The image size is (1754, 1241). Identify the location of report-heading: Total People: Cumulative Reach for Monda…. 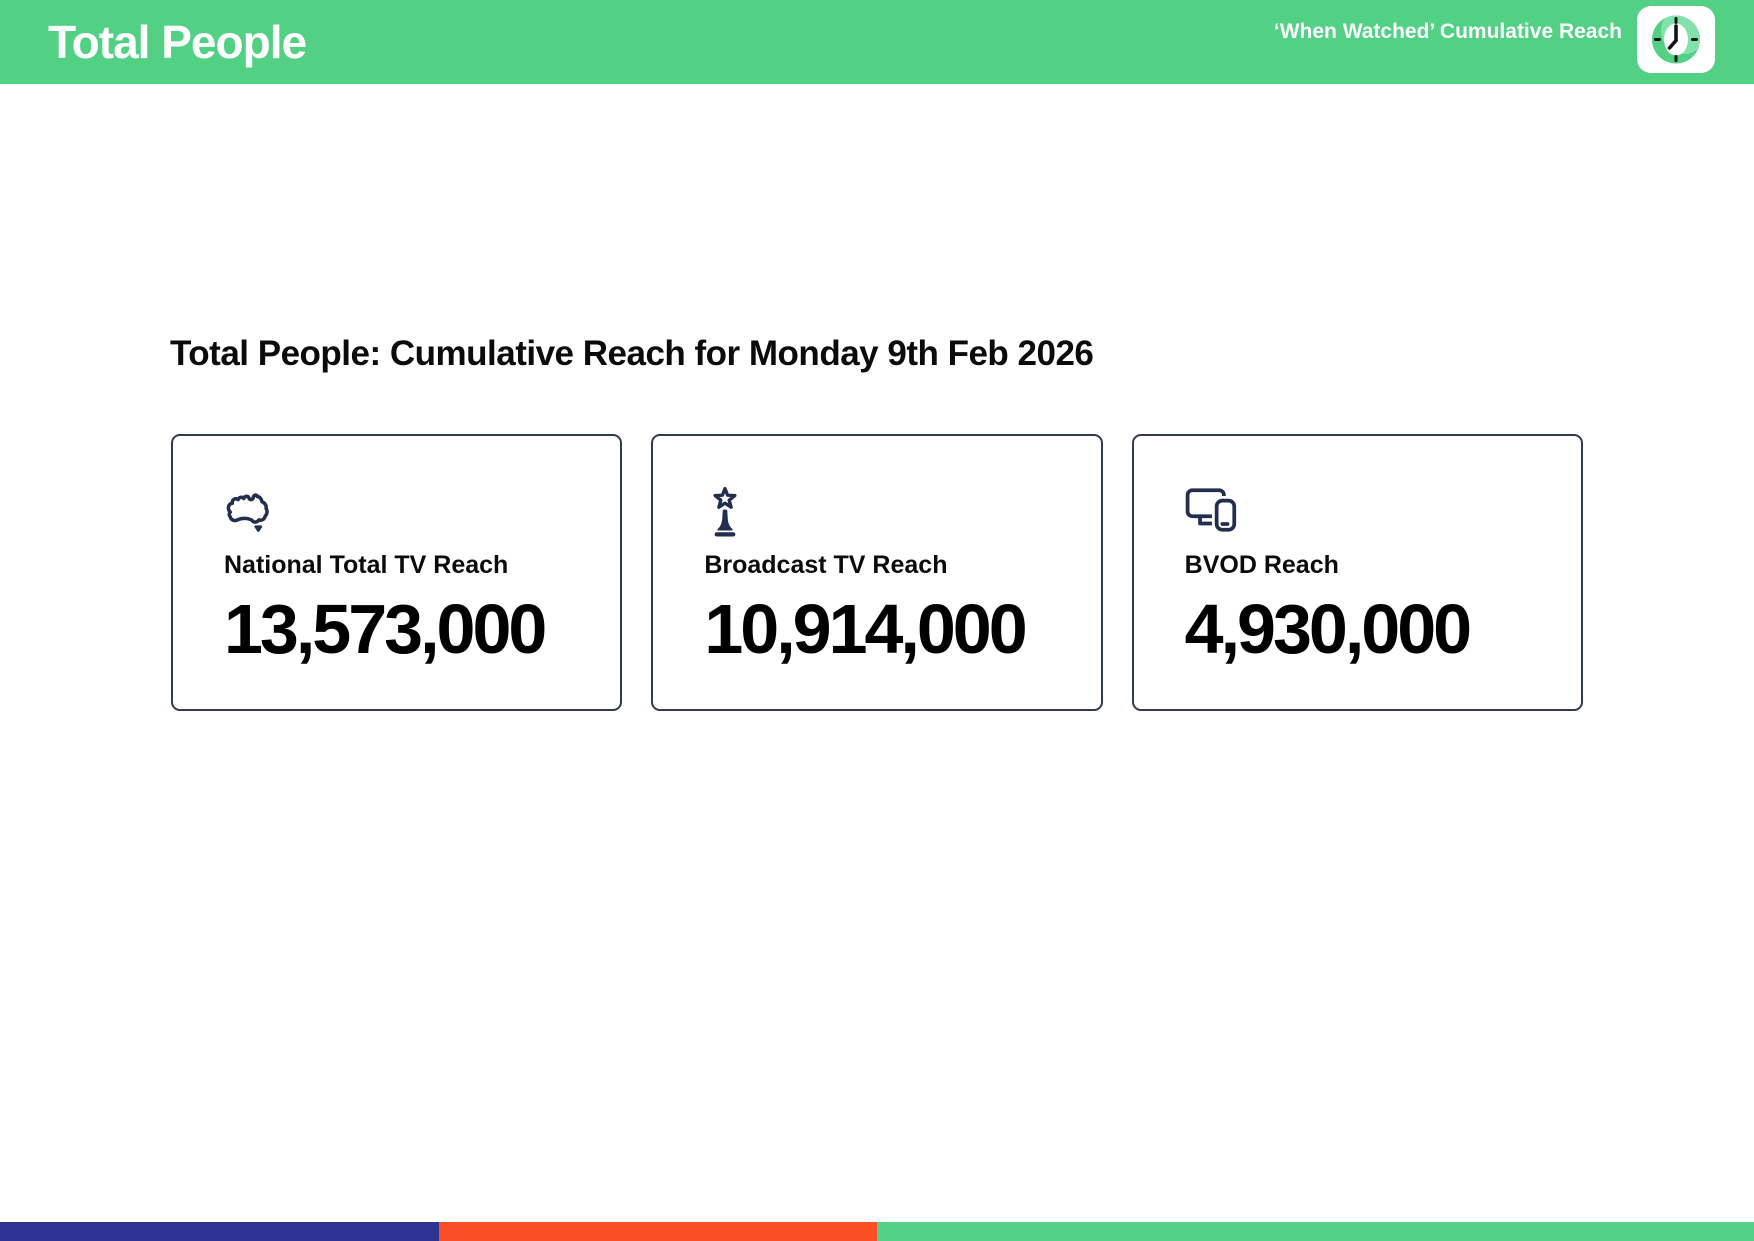
(632, 353).